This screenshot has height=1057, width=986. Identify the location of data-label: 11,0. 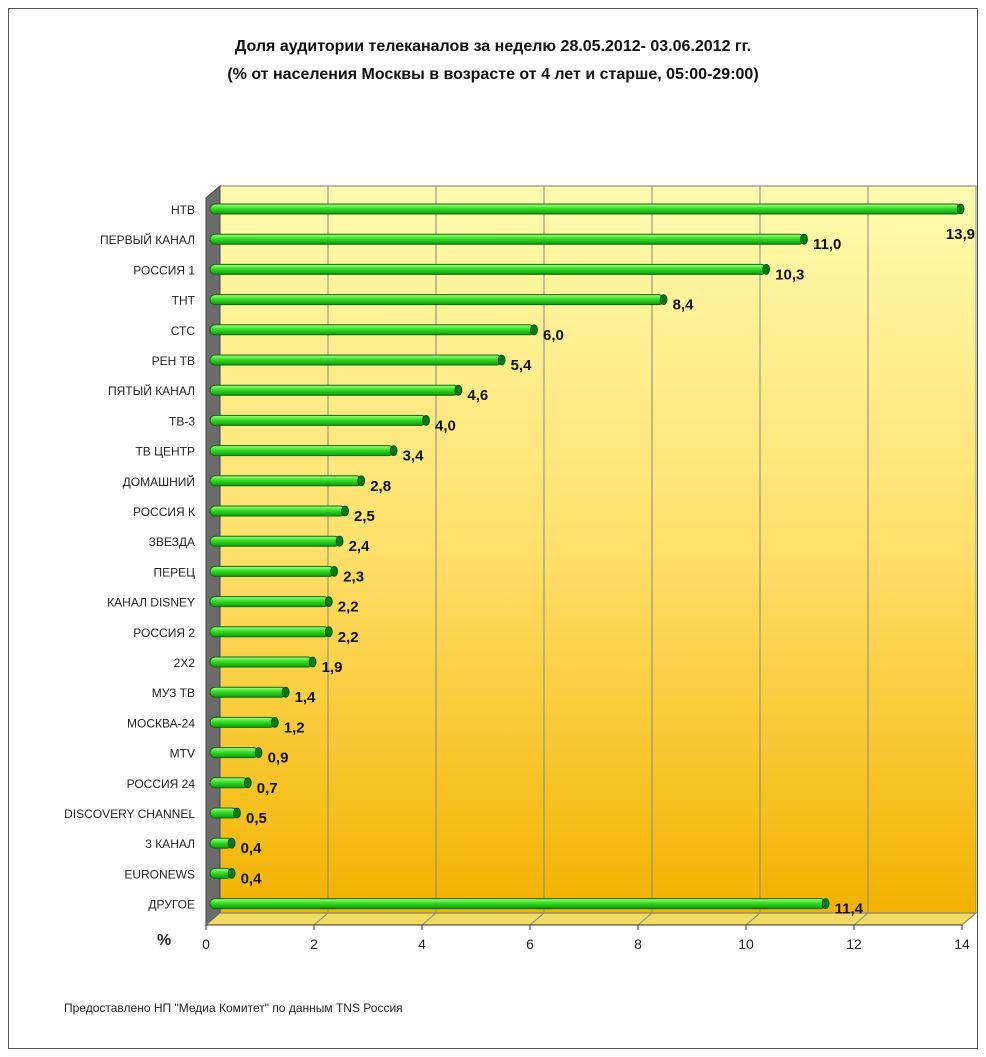
(827, 244).